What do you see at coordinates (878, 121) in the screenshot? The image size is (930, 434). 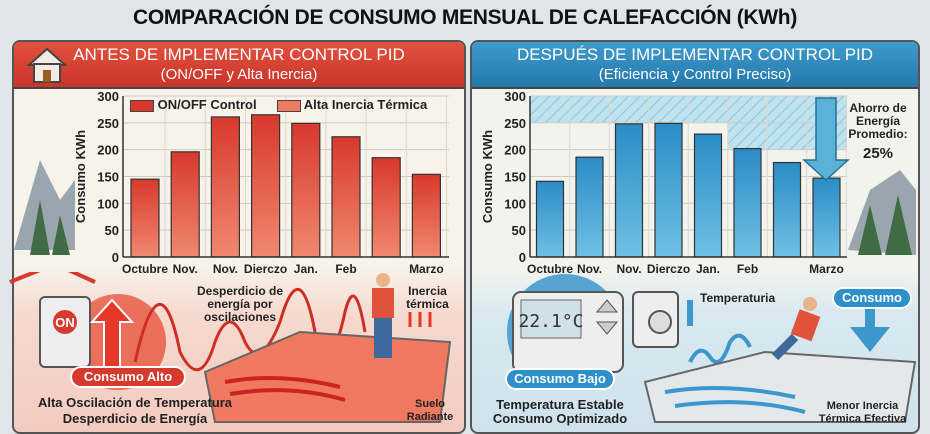 I see `savings-label: Ahorro de Energía Promedio:` at bounding box center [878, 121].